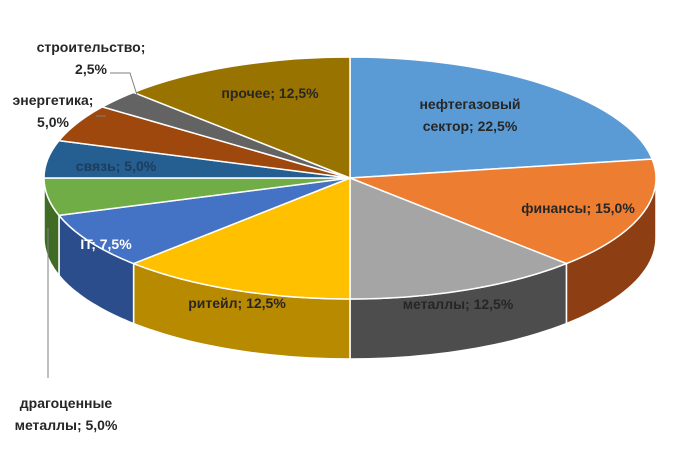 This screenshot has width=690, height=459. I want to click on leader-line-строительство, so click(124, 84).